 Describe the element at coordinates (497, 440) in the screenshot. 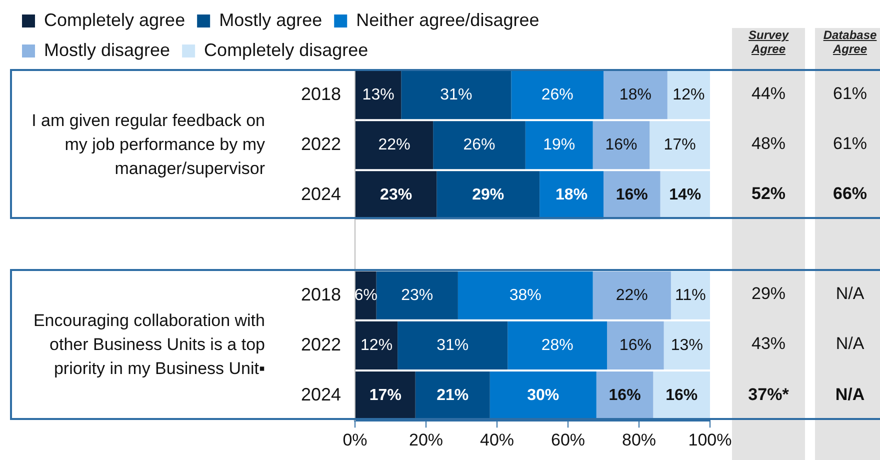

I see `x-tick-label: 40%` at that location.